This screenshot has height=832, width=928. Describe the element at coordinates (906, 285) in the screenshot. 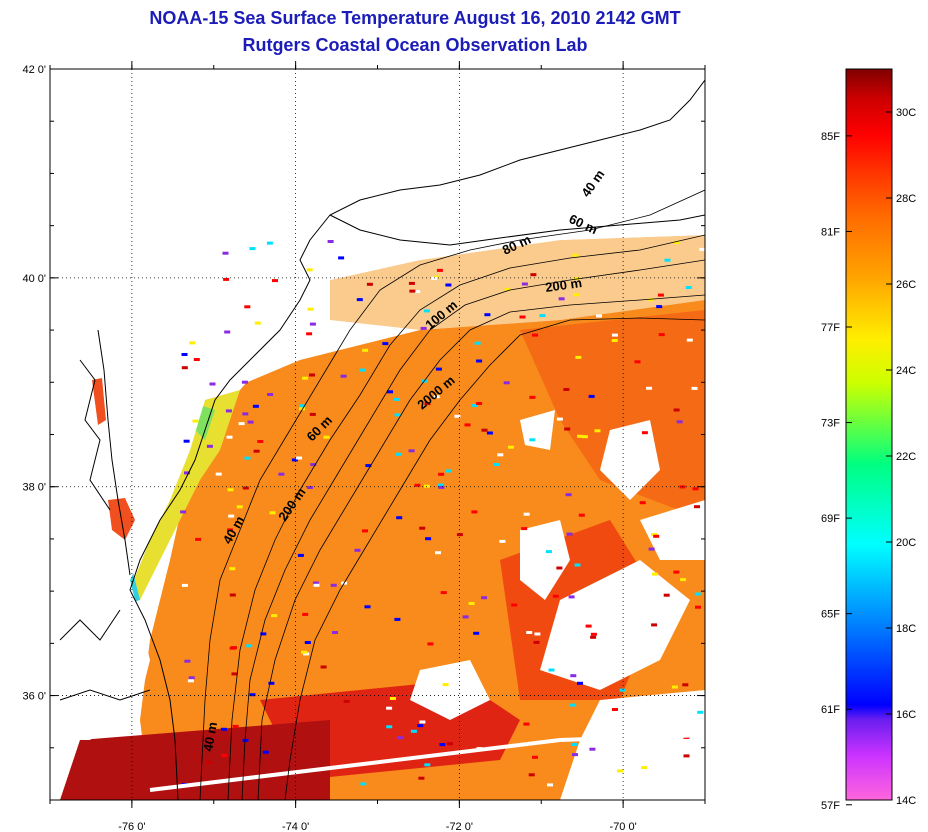

I see `colorbar-c-label: 26C` at that location.